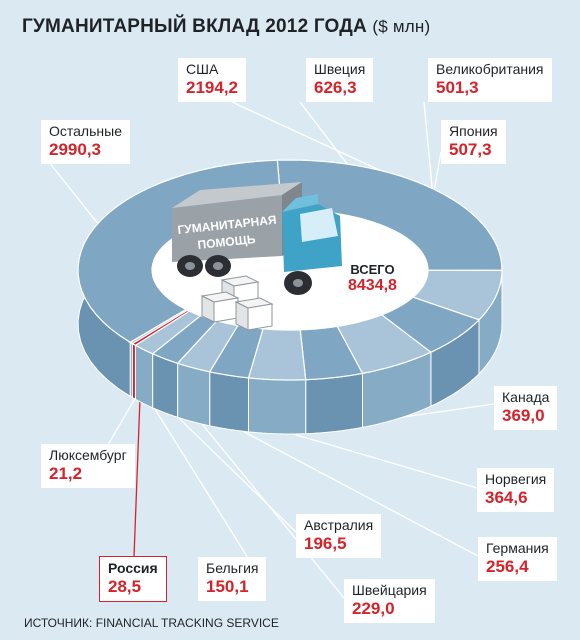 This screenshot has width=580, height=640. What do you see at coordinates (373, 608) in the screenshot?
I see `country-value: 229,0` at bounding box center [373, 608].